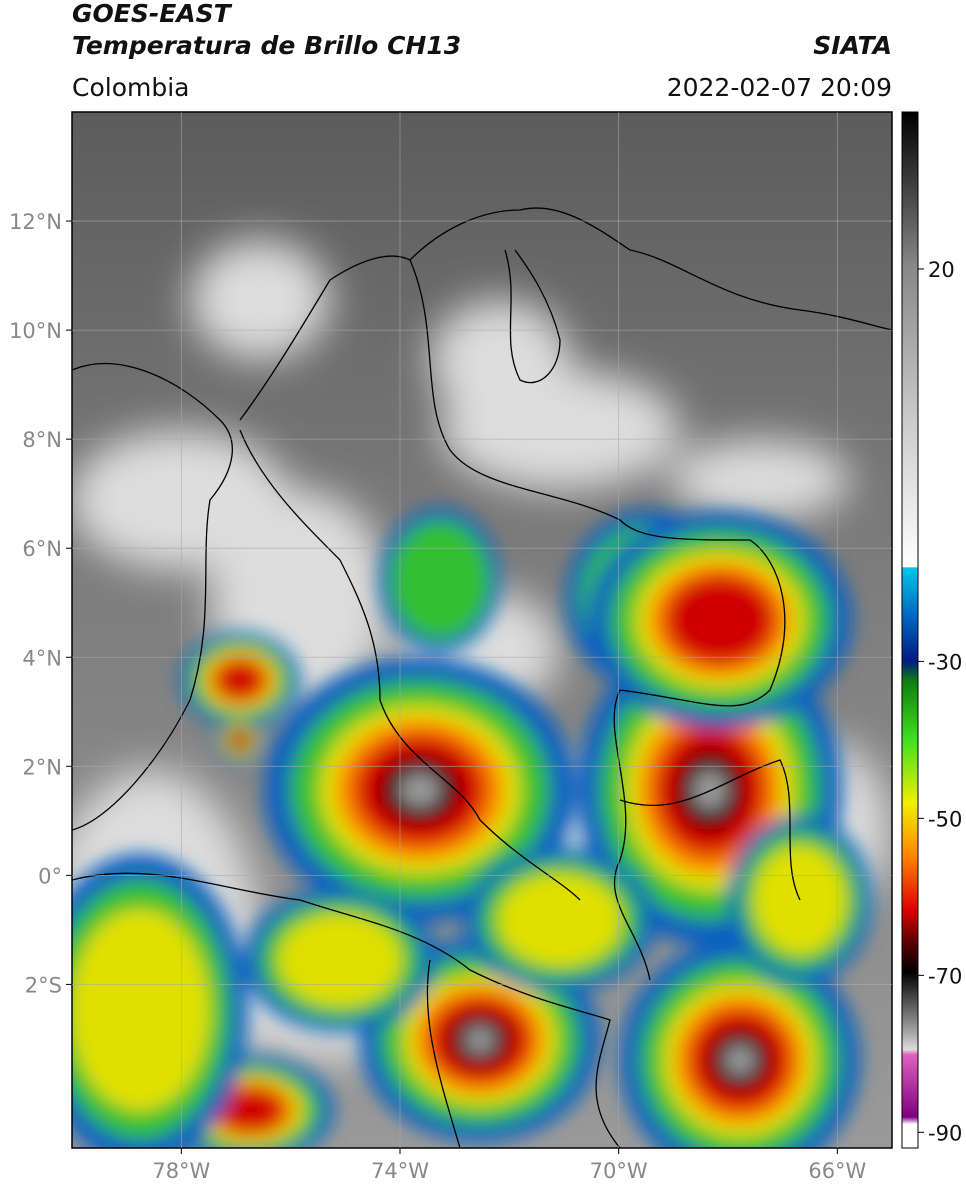  Describe the element at coordinates (43, 985) in the screenshot. I see `lat-tick-label: 2°S` at that location.